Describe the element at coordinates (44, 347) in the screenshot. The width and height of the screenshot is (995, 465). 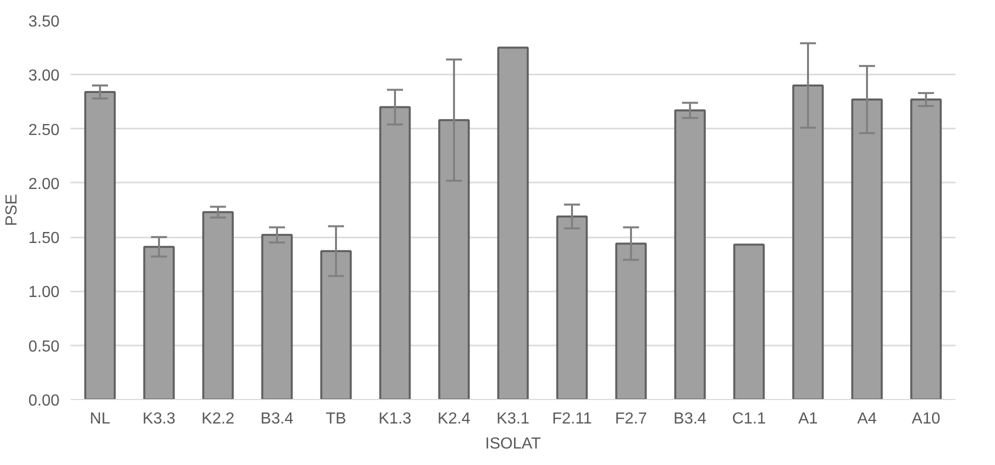
I see `y-tick-label: 0.50` at that location.